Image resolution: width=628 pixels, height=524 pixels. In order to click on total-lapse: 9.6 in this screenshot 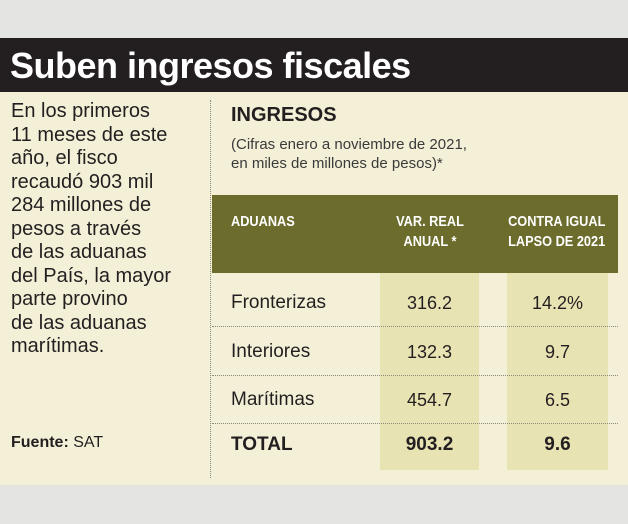, I will do `click(557, 444)`.